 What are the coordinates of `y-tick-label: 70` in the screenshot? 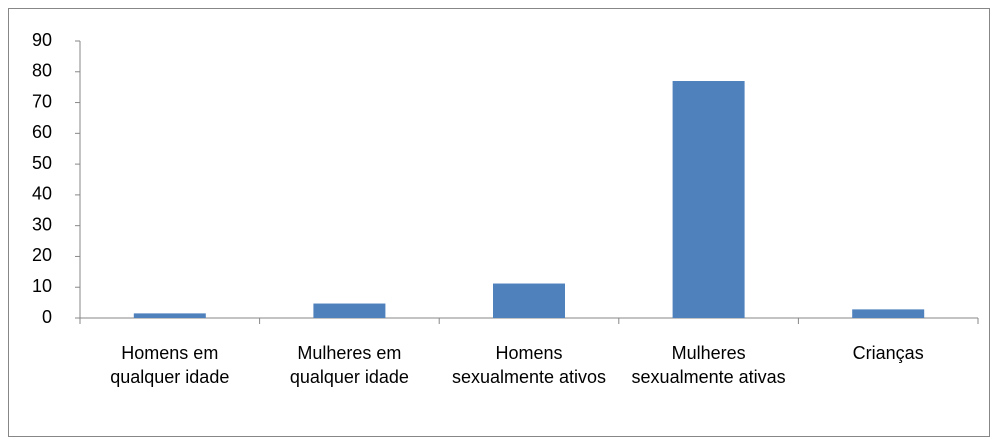 It's located at (42, 101).